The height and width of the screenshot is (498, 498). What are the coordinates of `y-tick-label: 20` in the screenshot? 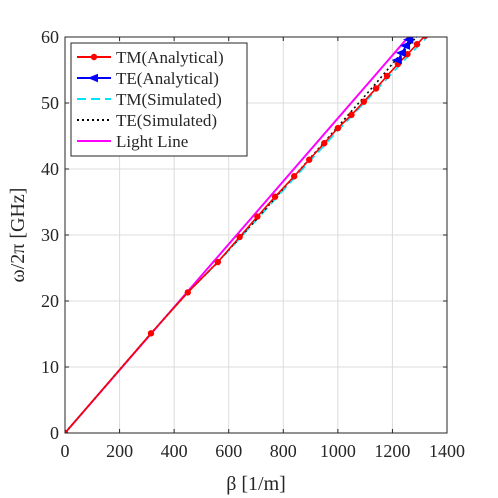 It's located at (50, 301).